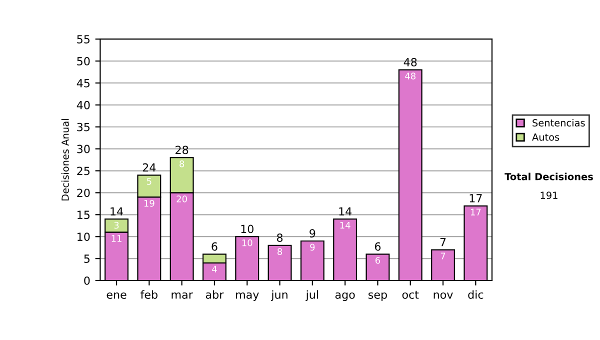  Describe the element at coordinates (558, 122) in the screenshot. I see `legend-label: Sentencias` at that location.